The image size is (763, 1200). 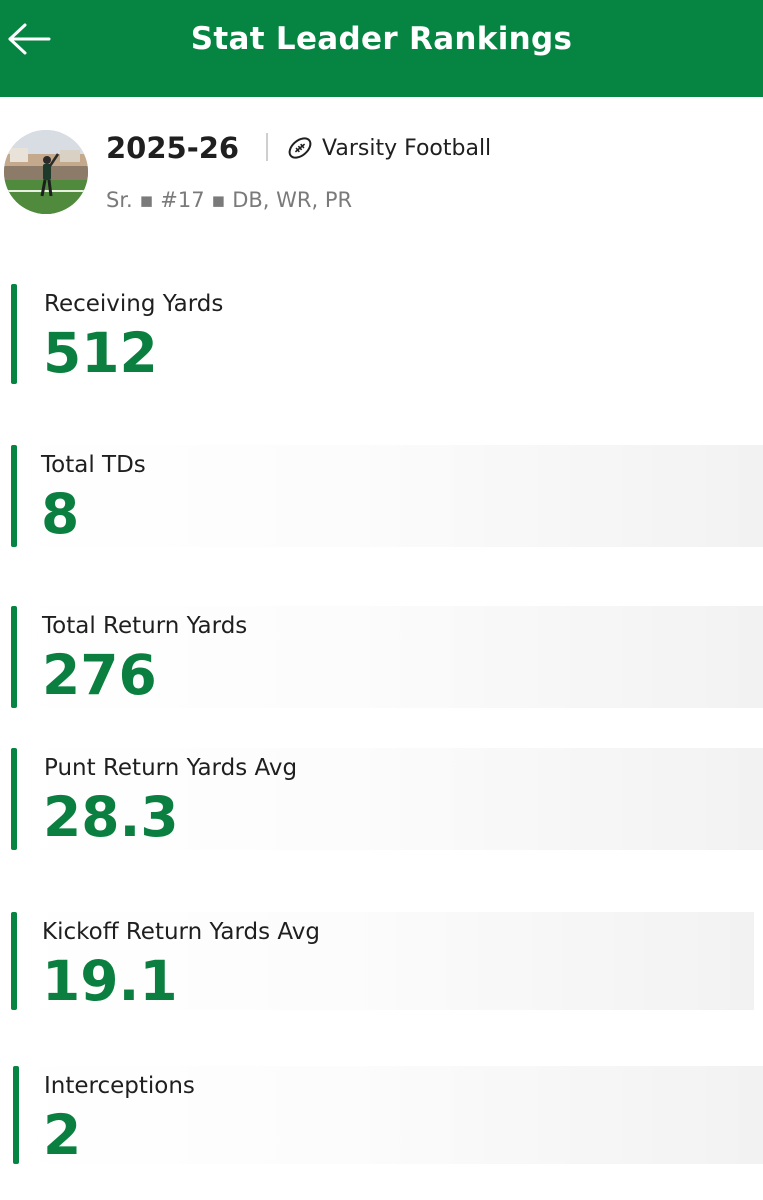 I want to click on stat-value: 8, so click(x=60, y=514).